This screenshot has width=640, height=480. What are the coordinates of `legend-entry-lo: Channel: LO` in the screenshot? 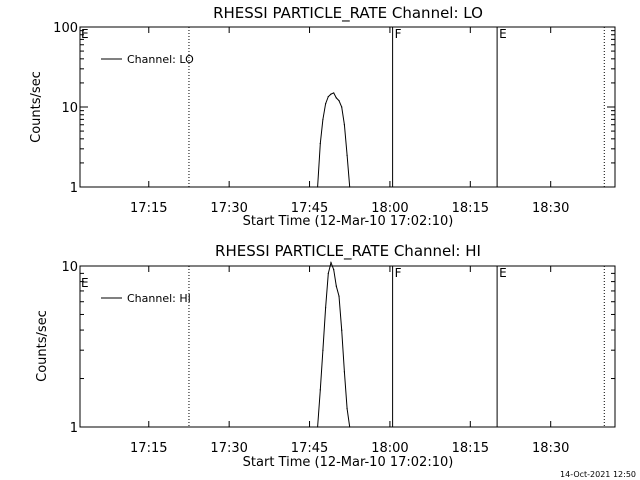 It's located at (160, 59).